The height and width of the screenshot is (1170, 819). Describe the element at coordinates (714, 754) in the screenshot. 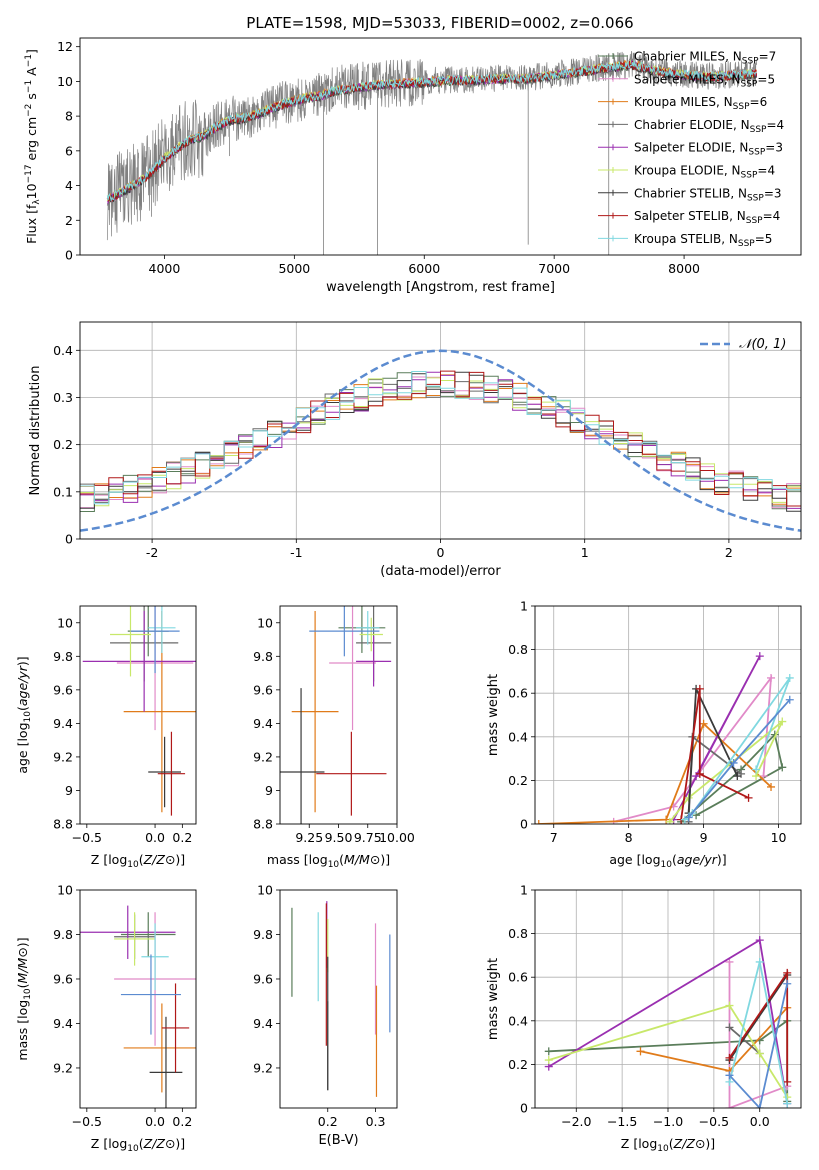

I see `series-line` at that location.